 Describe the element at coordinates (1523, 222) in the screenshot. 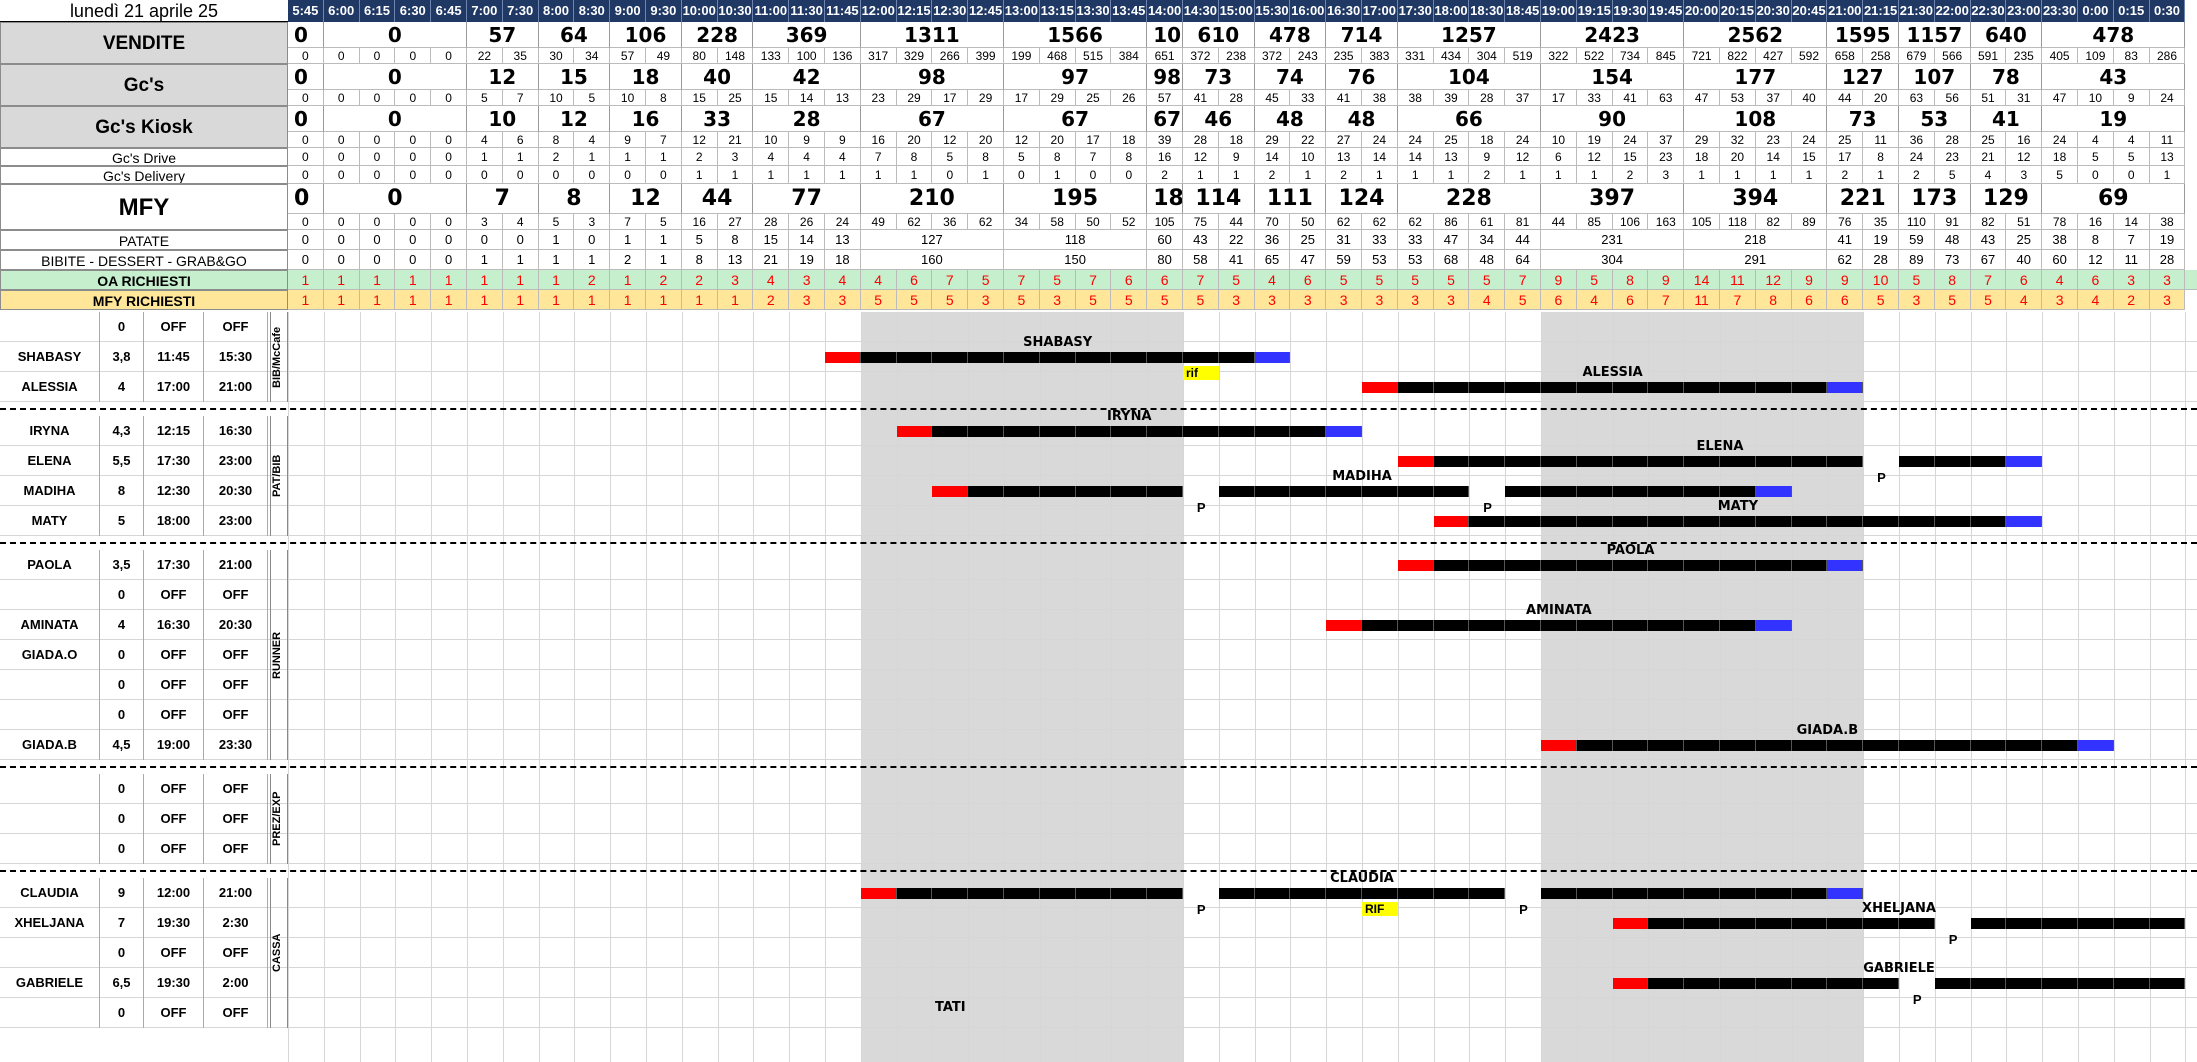

I see `metric-detail-cell: 81` at that location.